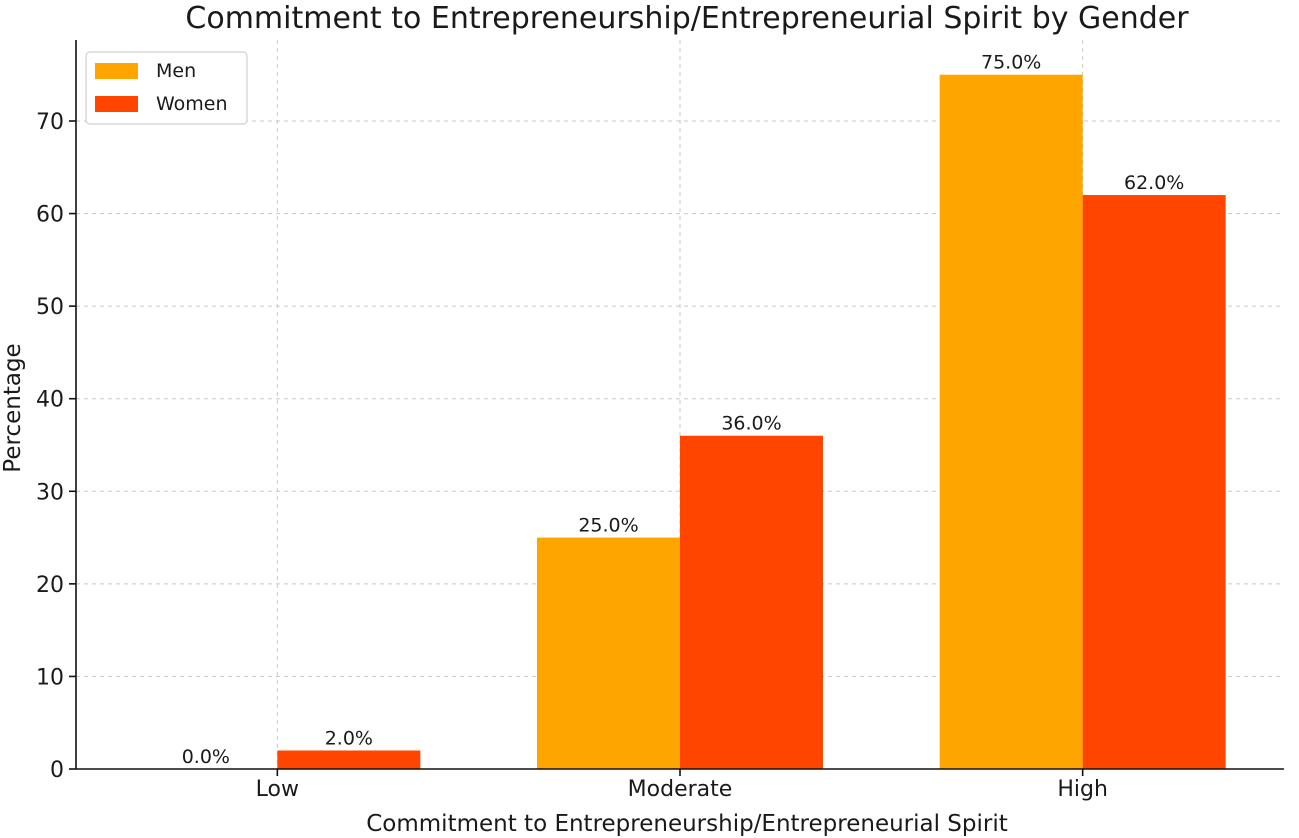 This screenshot has width=1299, height=838. What do you see at coordinates (1011, 63) in the screenshot?
I see `data-label: 75.0%` at bounding box center [1011, 63].